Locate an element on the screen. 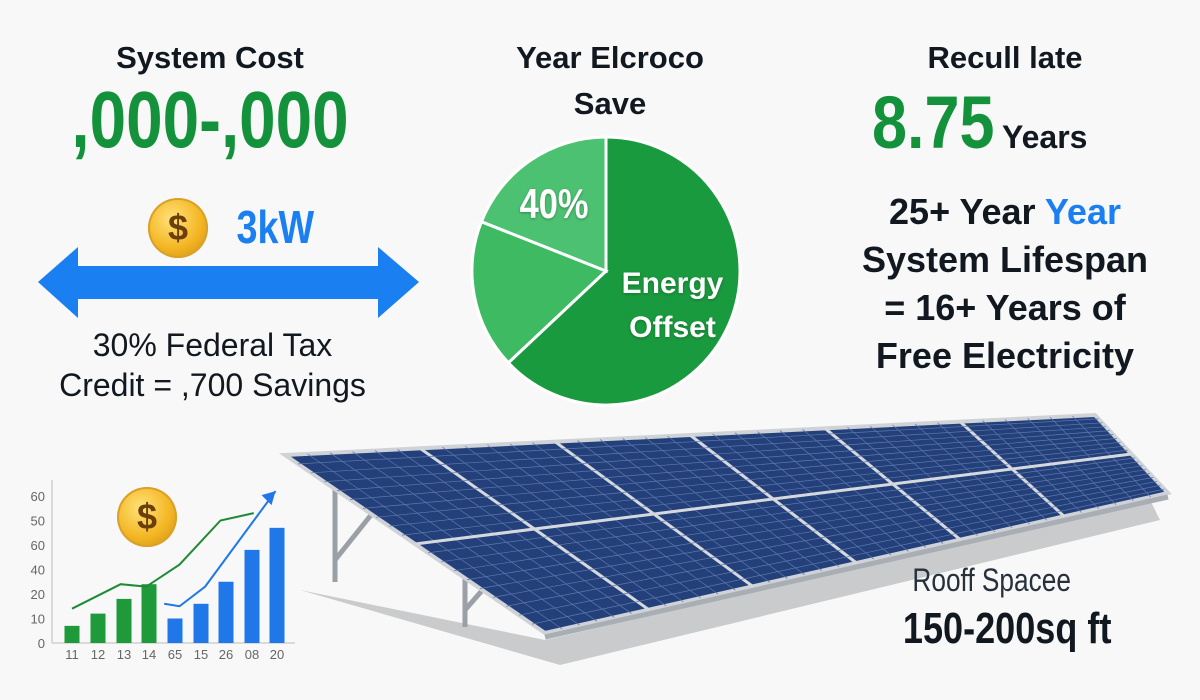 This screenshot has height=700, width=1200. system-cost-value: ,000-,000 is located at coordinates (210, 119).